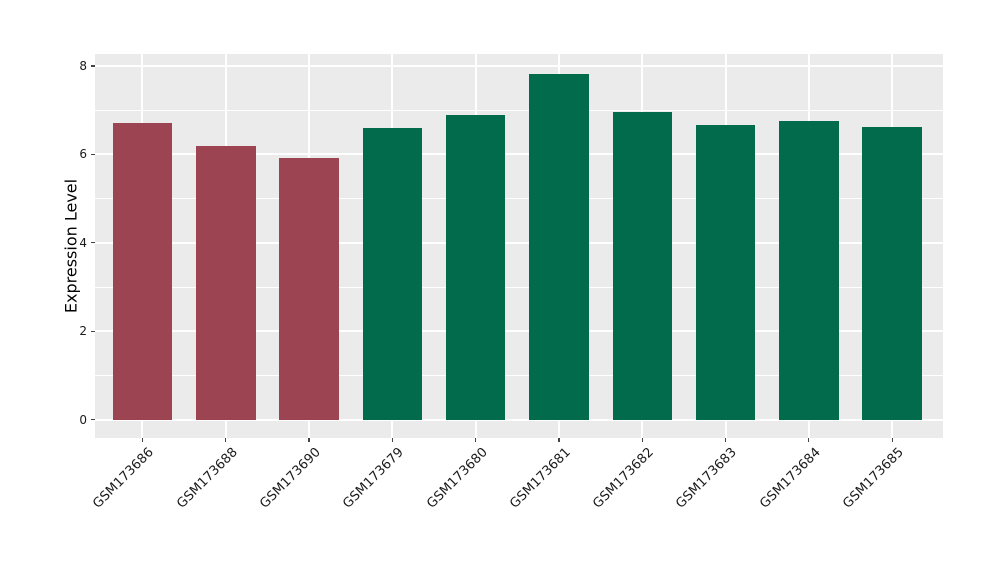  What do you see at coordinates (707, 478) in the screenshot?
I see `x-tick-label: GSM173683` at bounding box center [707, 478].